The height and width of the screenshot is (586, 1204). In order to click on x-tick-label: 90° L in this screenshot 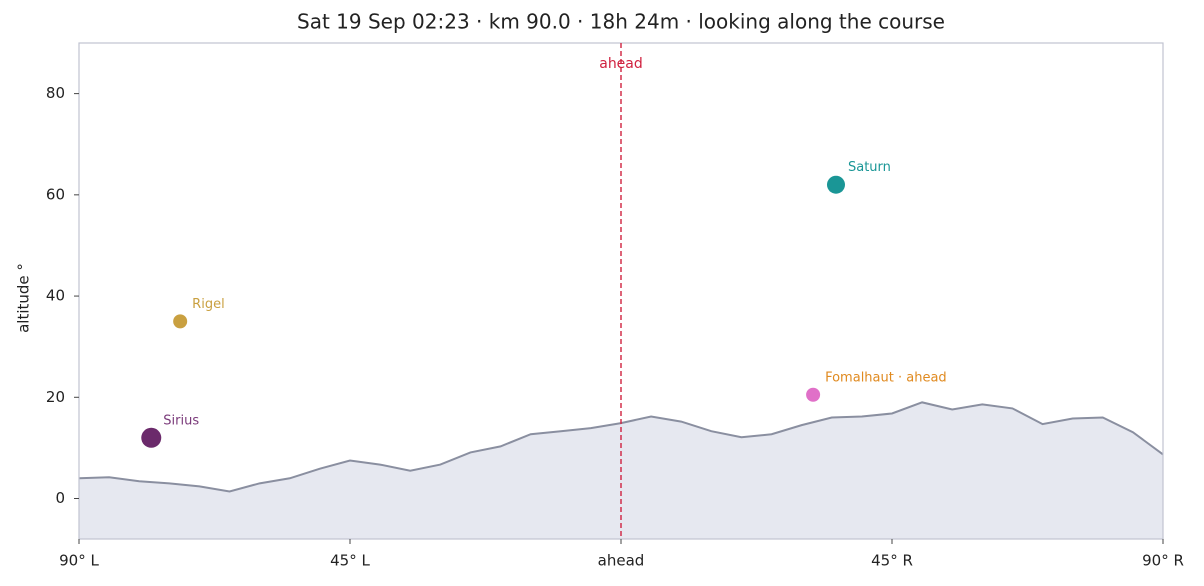, I will do `click(79, 561)`.